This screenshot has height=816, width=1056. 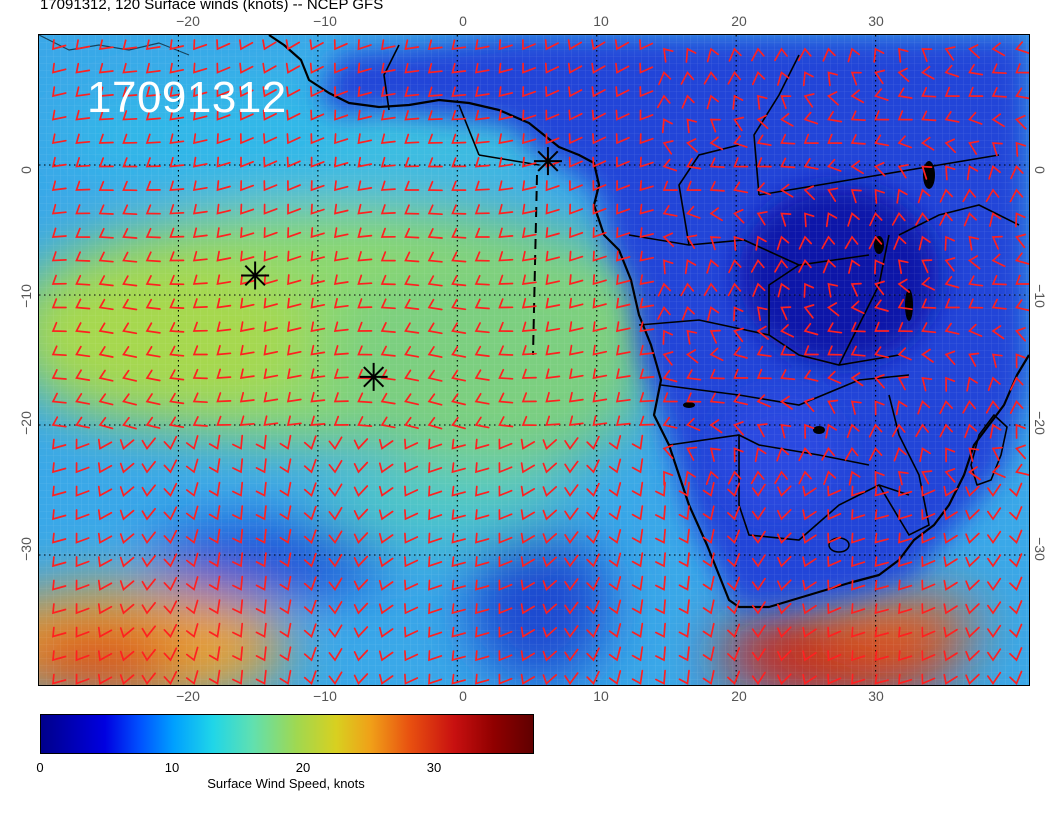 I want to click on colorbar-label: 0, so click(x=40, y=767).